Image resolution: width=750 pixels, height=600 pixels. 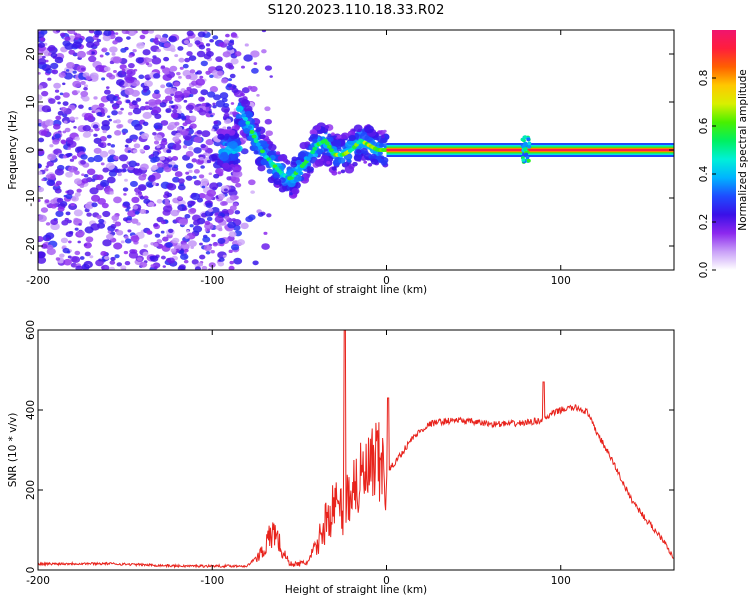 I want to click on spectrogram-burst-blob, so click(x=528, y=139).